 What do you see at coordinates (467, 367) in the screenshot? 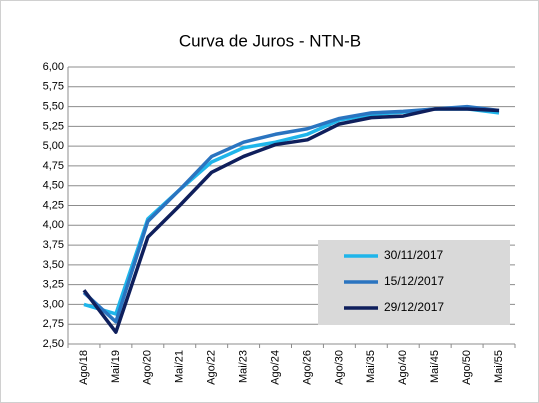
I see `x-tick-label: Ago/50` at bounding box center [467, 367].